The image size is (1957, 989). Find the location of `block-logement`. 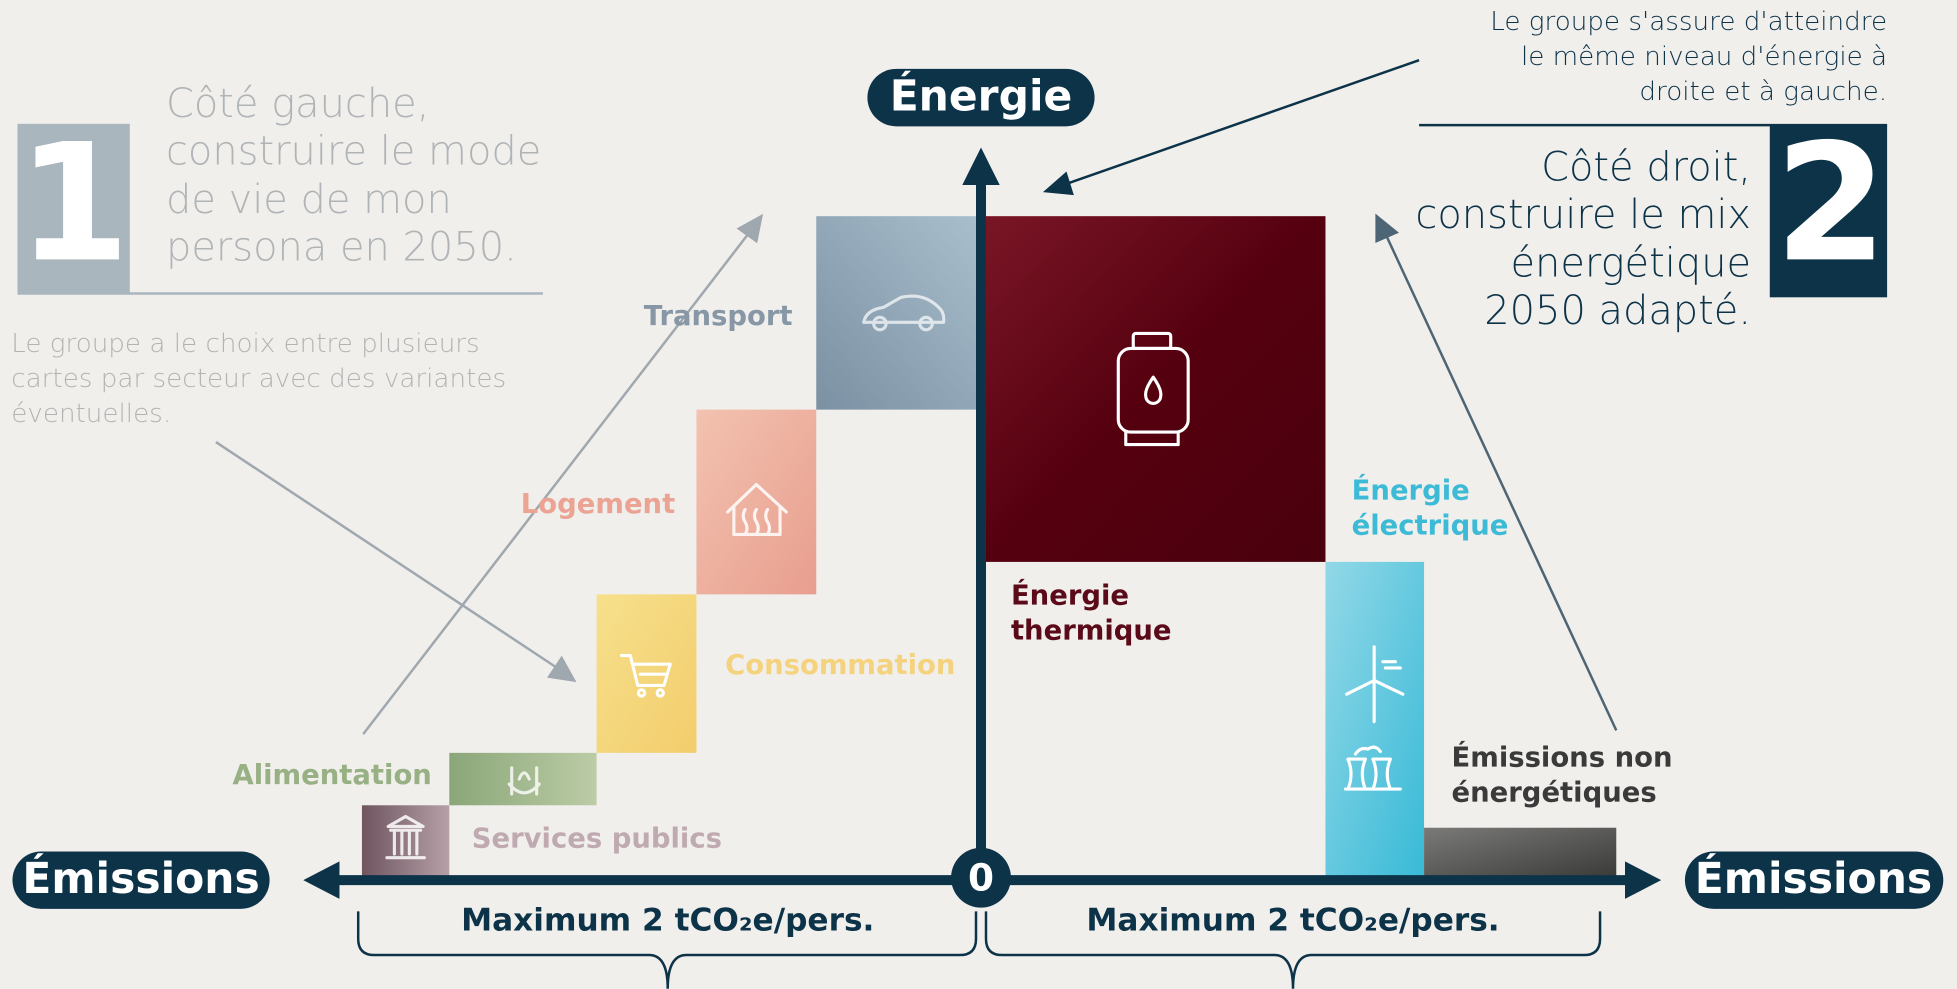

block-logement is located at coordinates (756, 502).